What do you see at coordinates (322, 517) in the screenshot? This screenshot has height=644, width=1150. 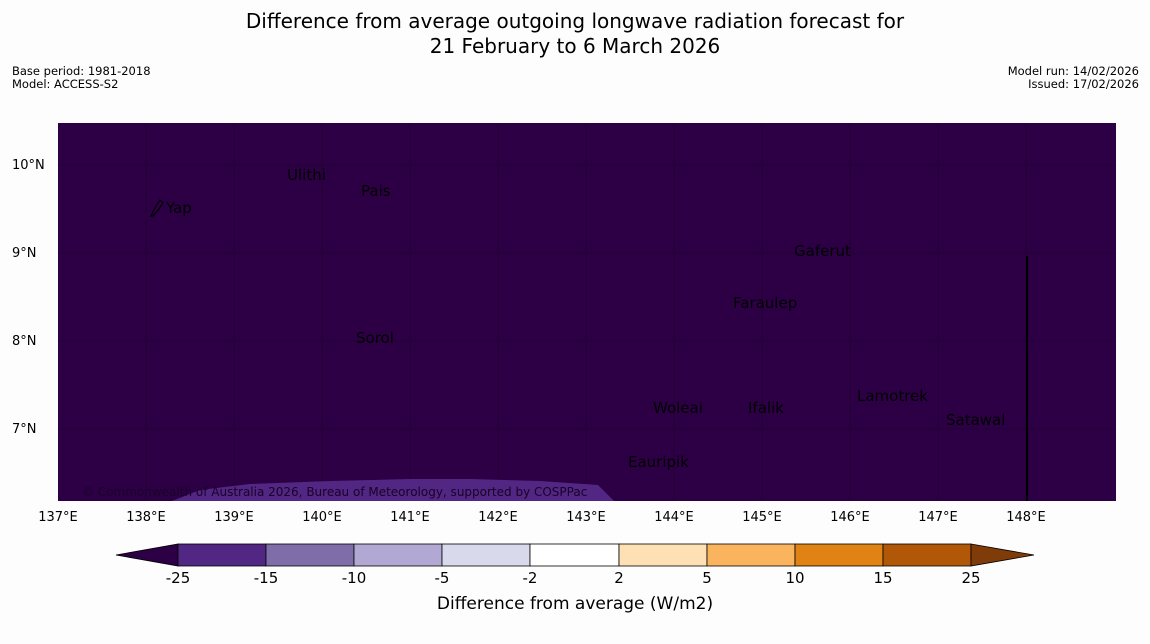 I see `lon-label-140e: 140°E` at bounding box center [322, 517].